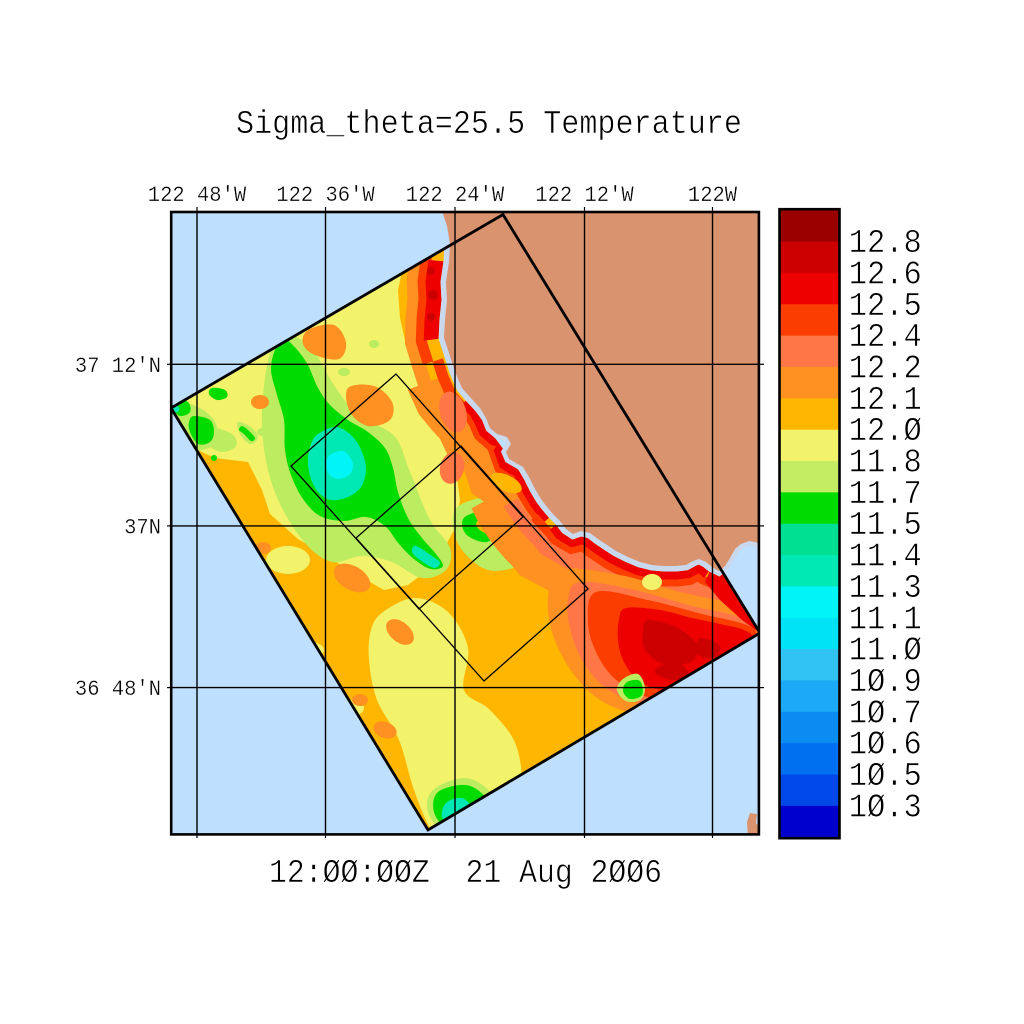 This screenshot has height=1024, width=1024. What do you see at coordinates (885, 401) in the screenshot?
I see `svg-text: 12.1` at bounding box center [885, 401].